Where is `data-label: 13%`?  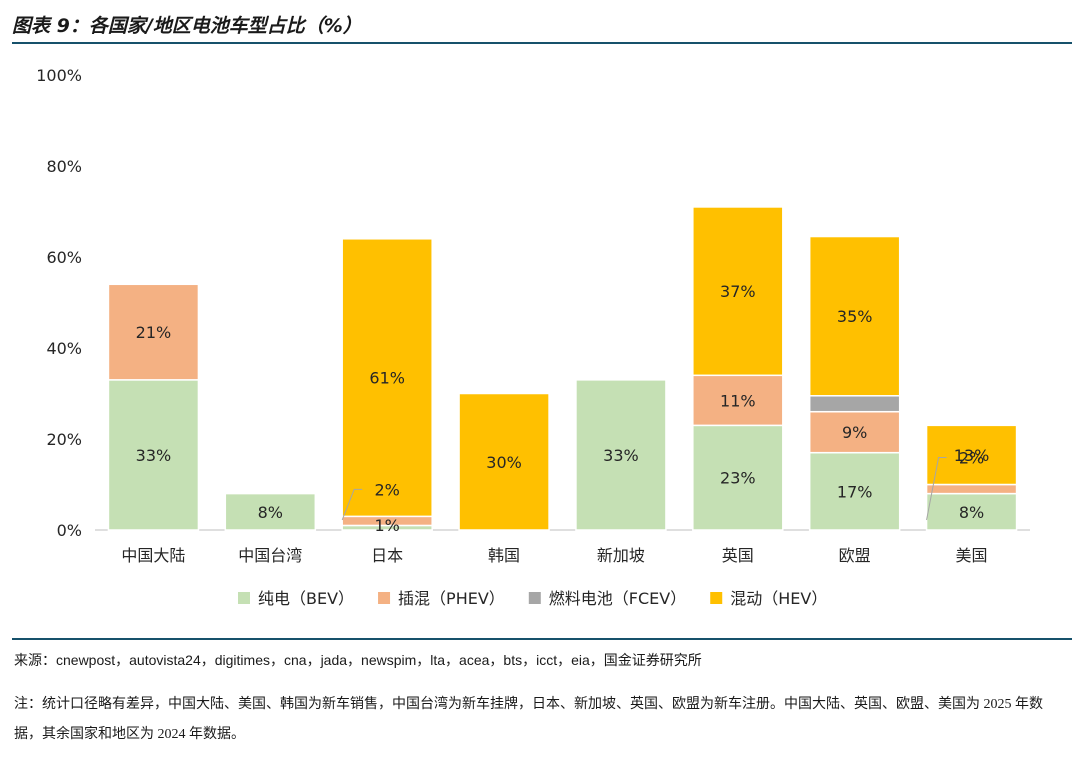
data-label: 13% is located at coordinates (972, 455).